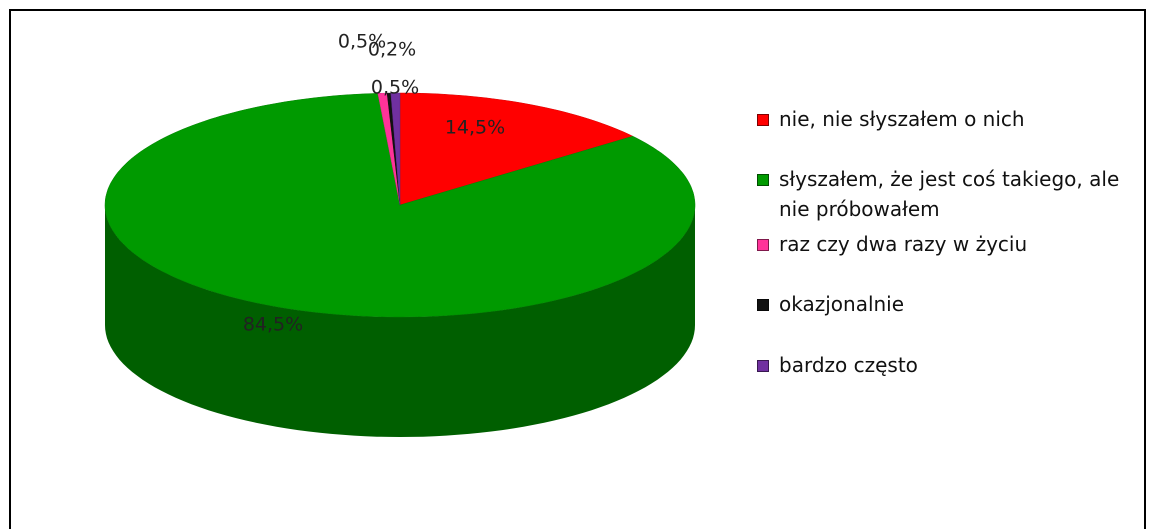 The height and width of the screenshot is (529, 1155). I want to click on data-label: 0,2%, so click(392, 50).